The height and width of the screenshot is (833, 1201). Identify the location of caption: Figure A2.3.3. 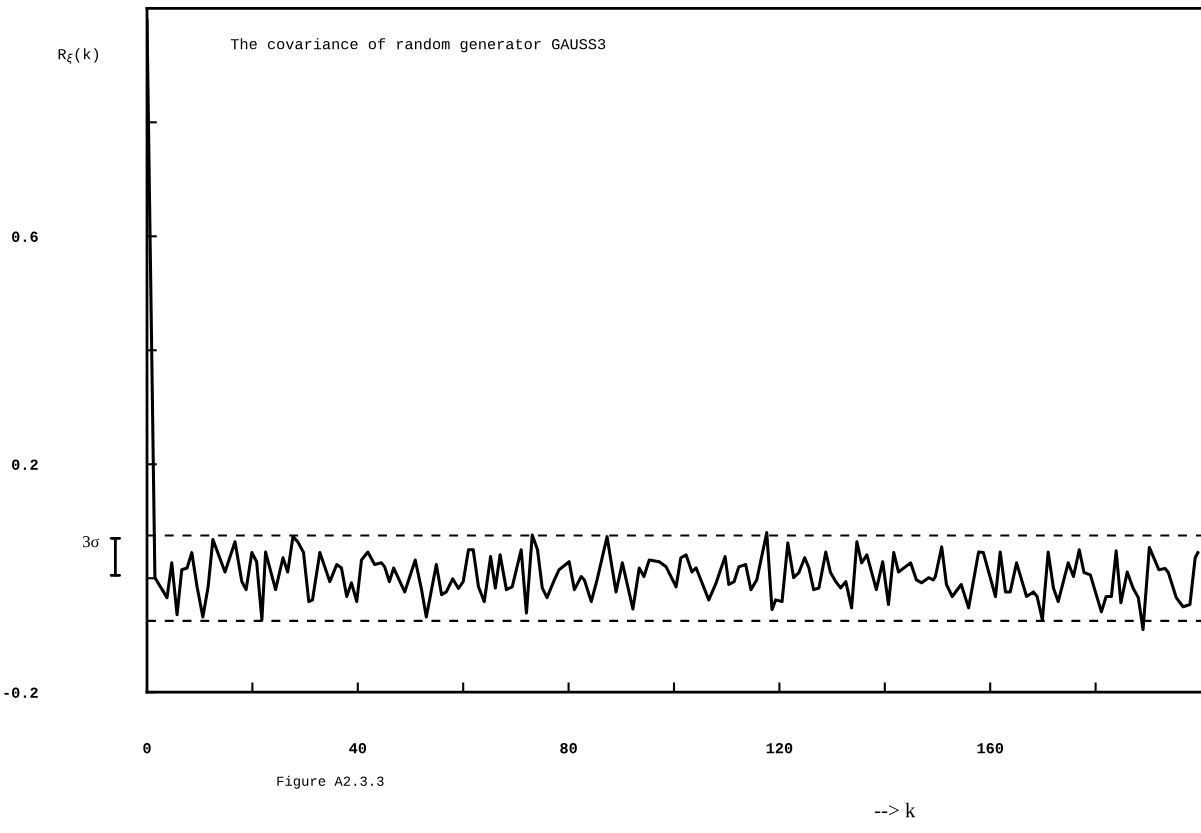
(330, 782).